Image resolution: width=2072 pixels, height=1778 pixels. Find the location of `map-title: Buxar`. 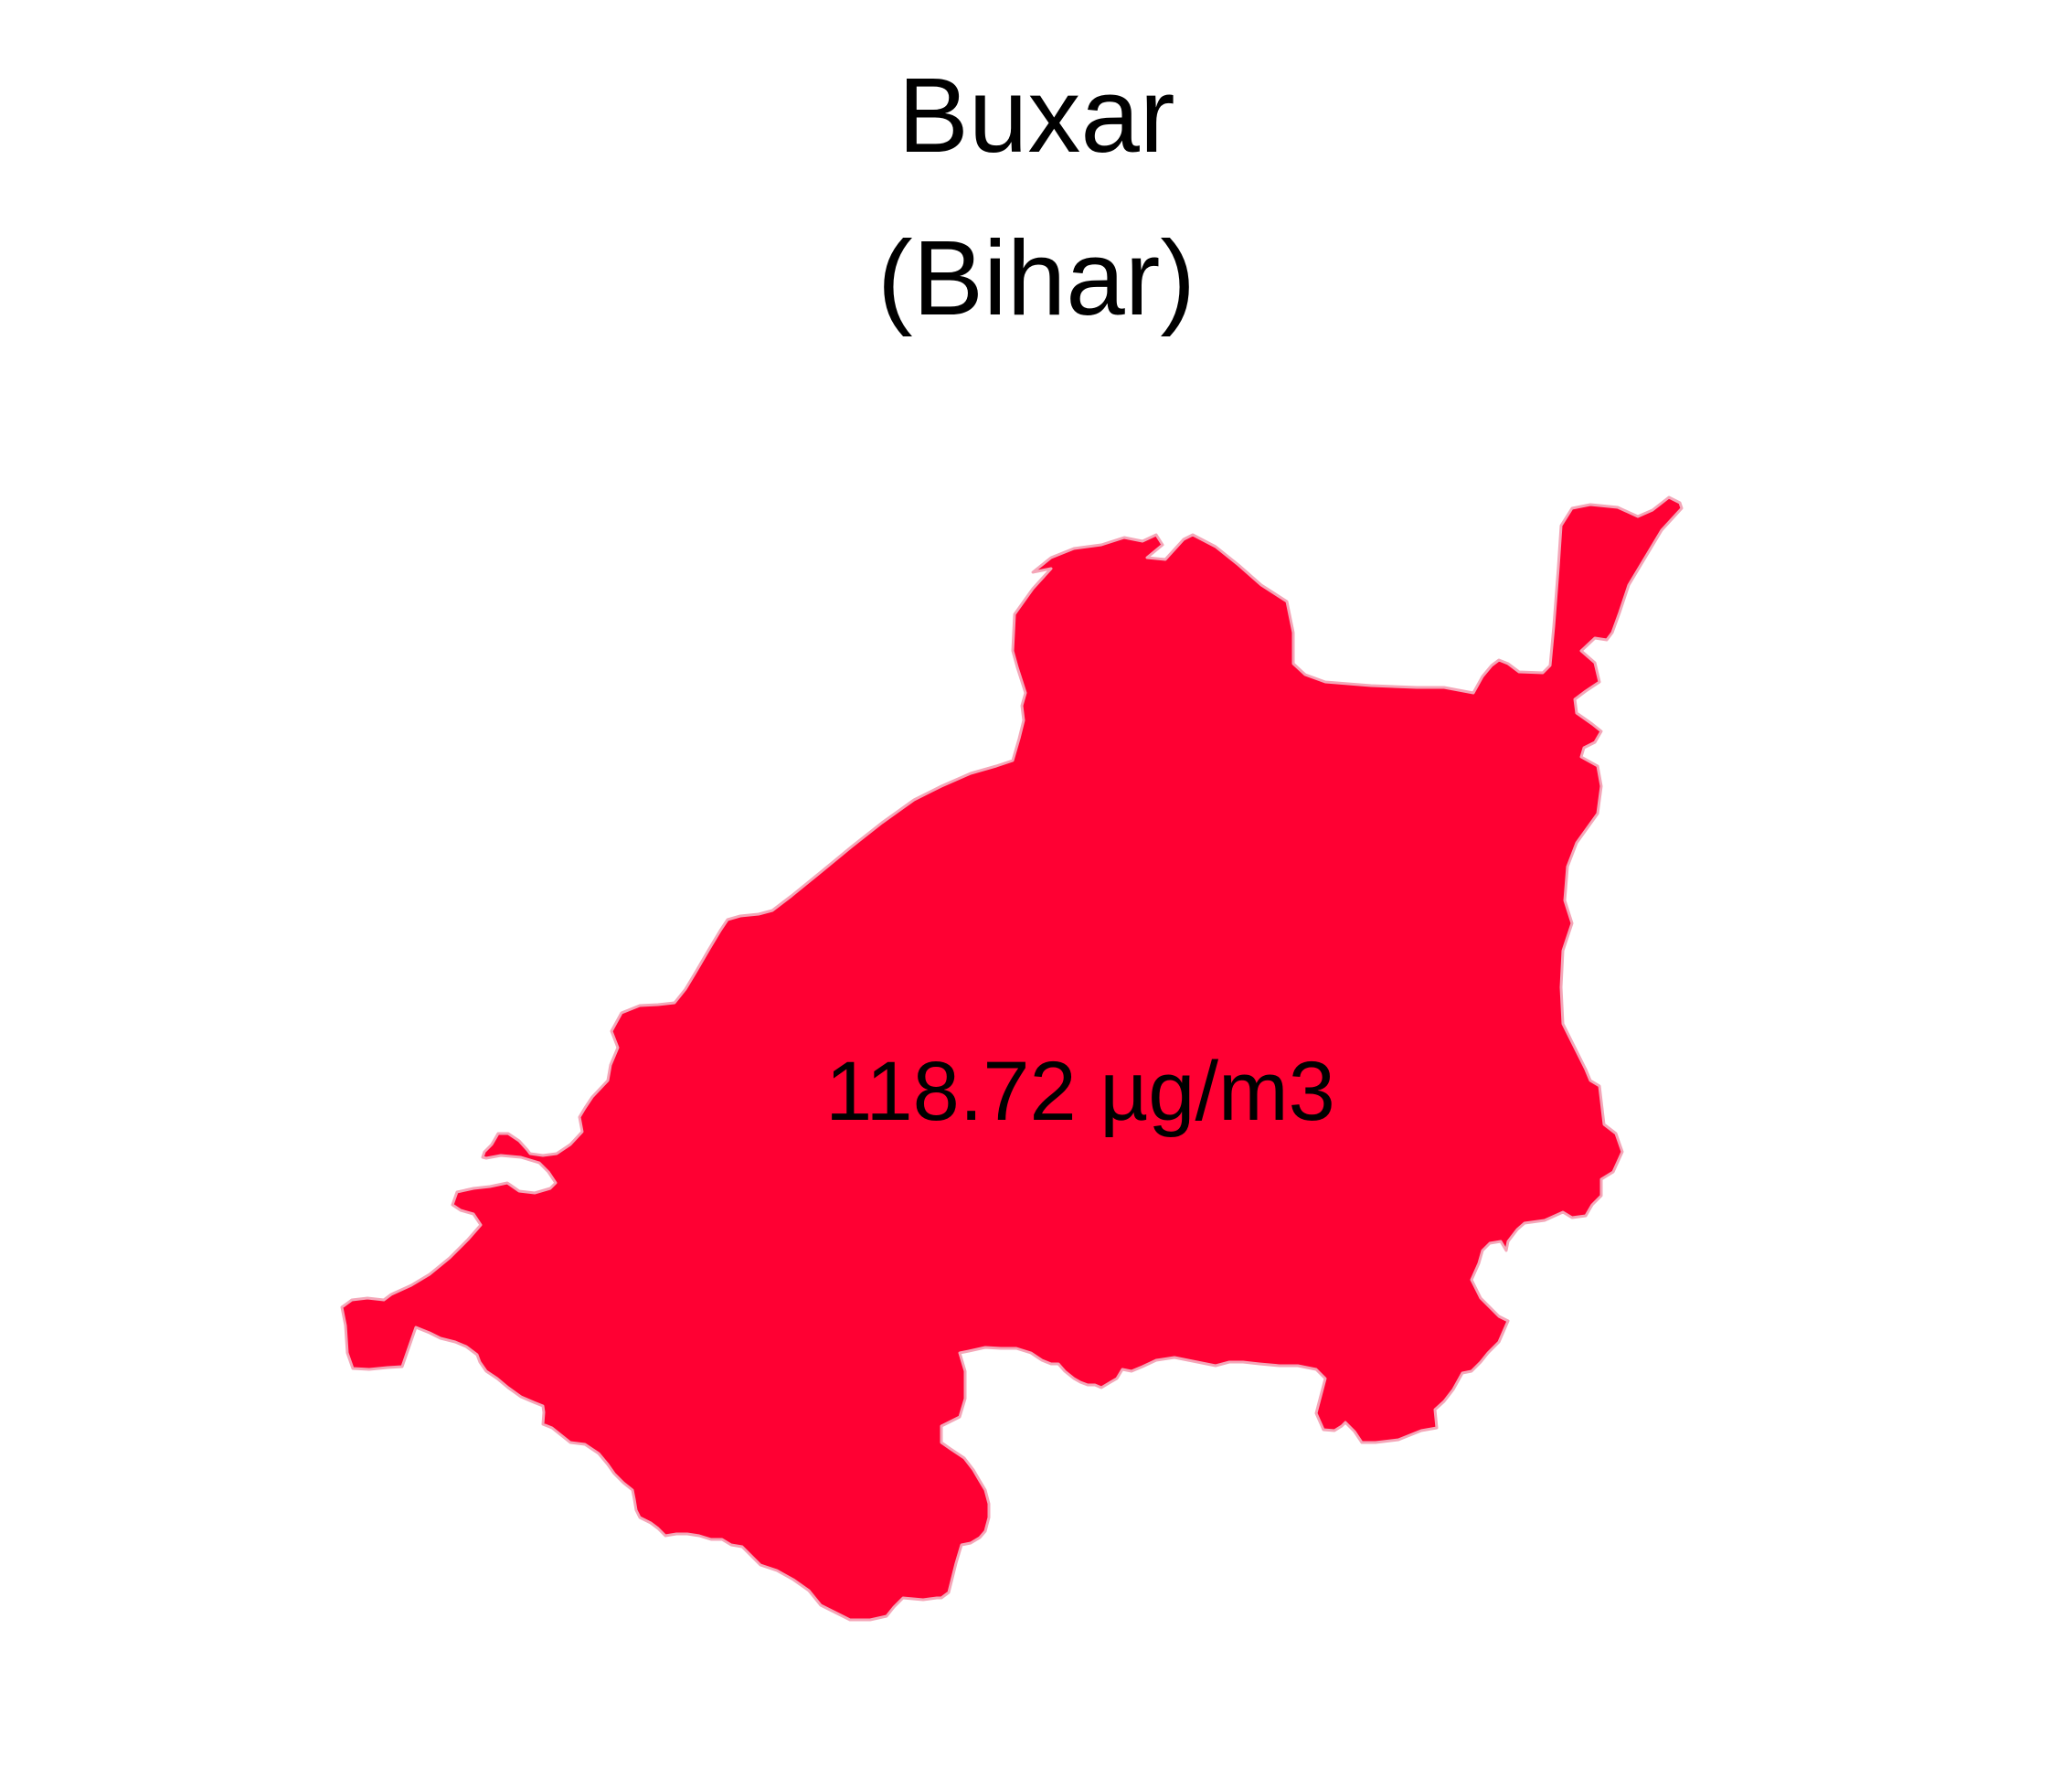

map-title: Buxar is located at coordinates (1036, 115).